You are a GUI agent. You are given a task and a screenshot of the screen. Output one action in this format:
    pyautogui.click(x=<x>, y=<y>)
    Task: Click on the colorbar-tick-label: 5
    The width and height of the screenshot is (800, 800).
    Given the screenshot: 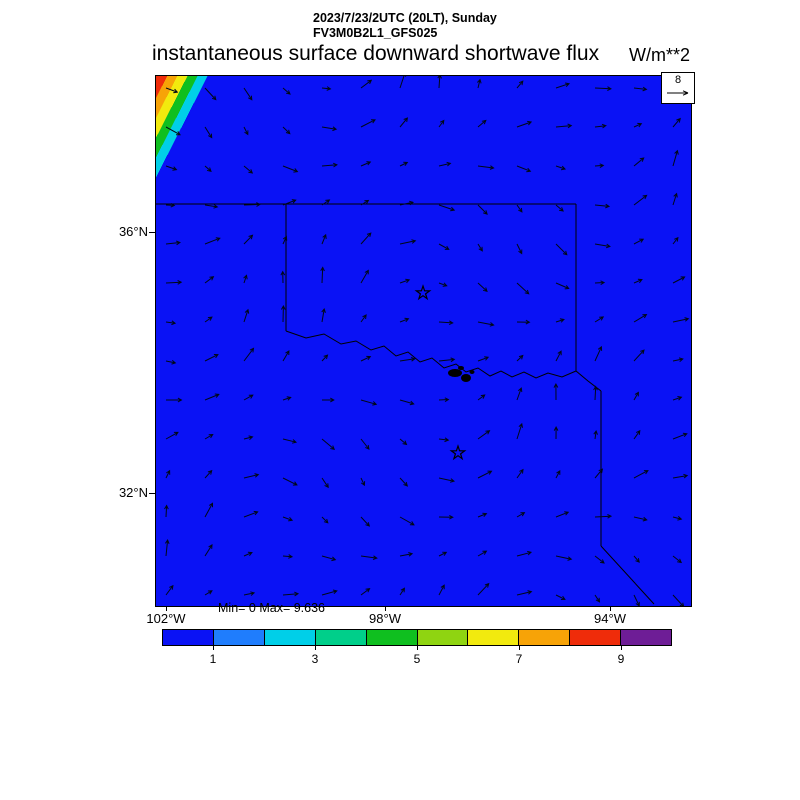 What is the action you would take?
    pyautogui.click(x=417, y=659)
    